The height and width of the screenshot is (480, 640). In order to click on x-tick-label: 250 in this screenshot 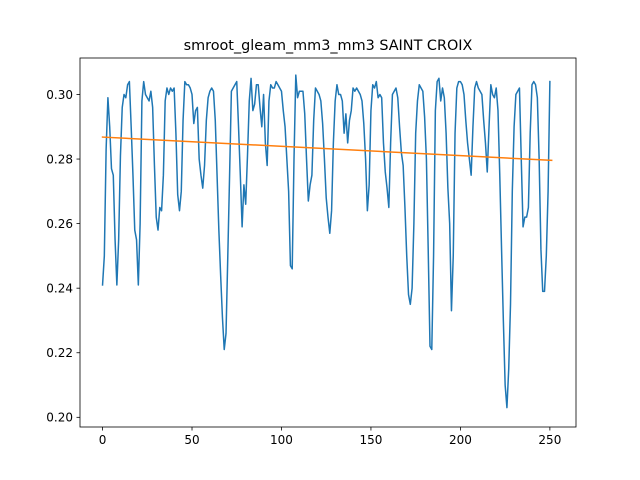, I will do `click(549, 440)`.